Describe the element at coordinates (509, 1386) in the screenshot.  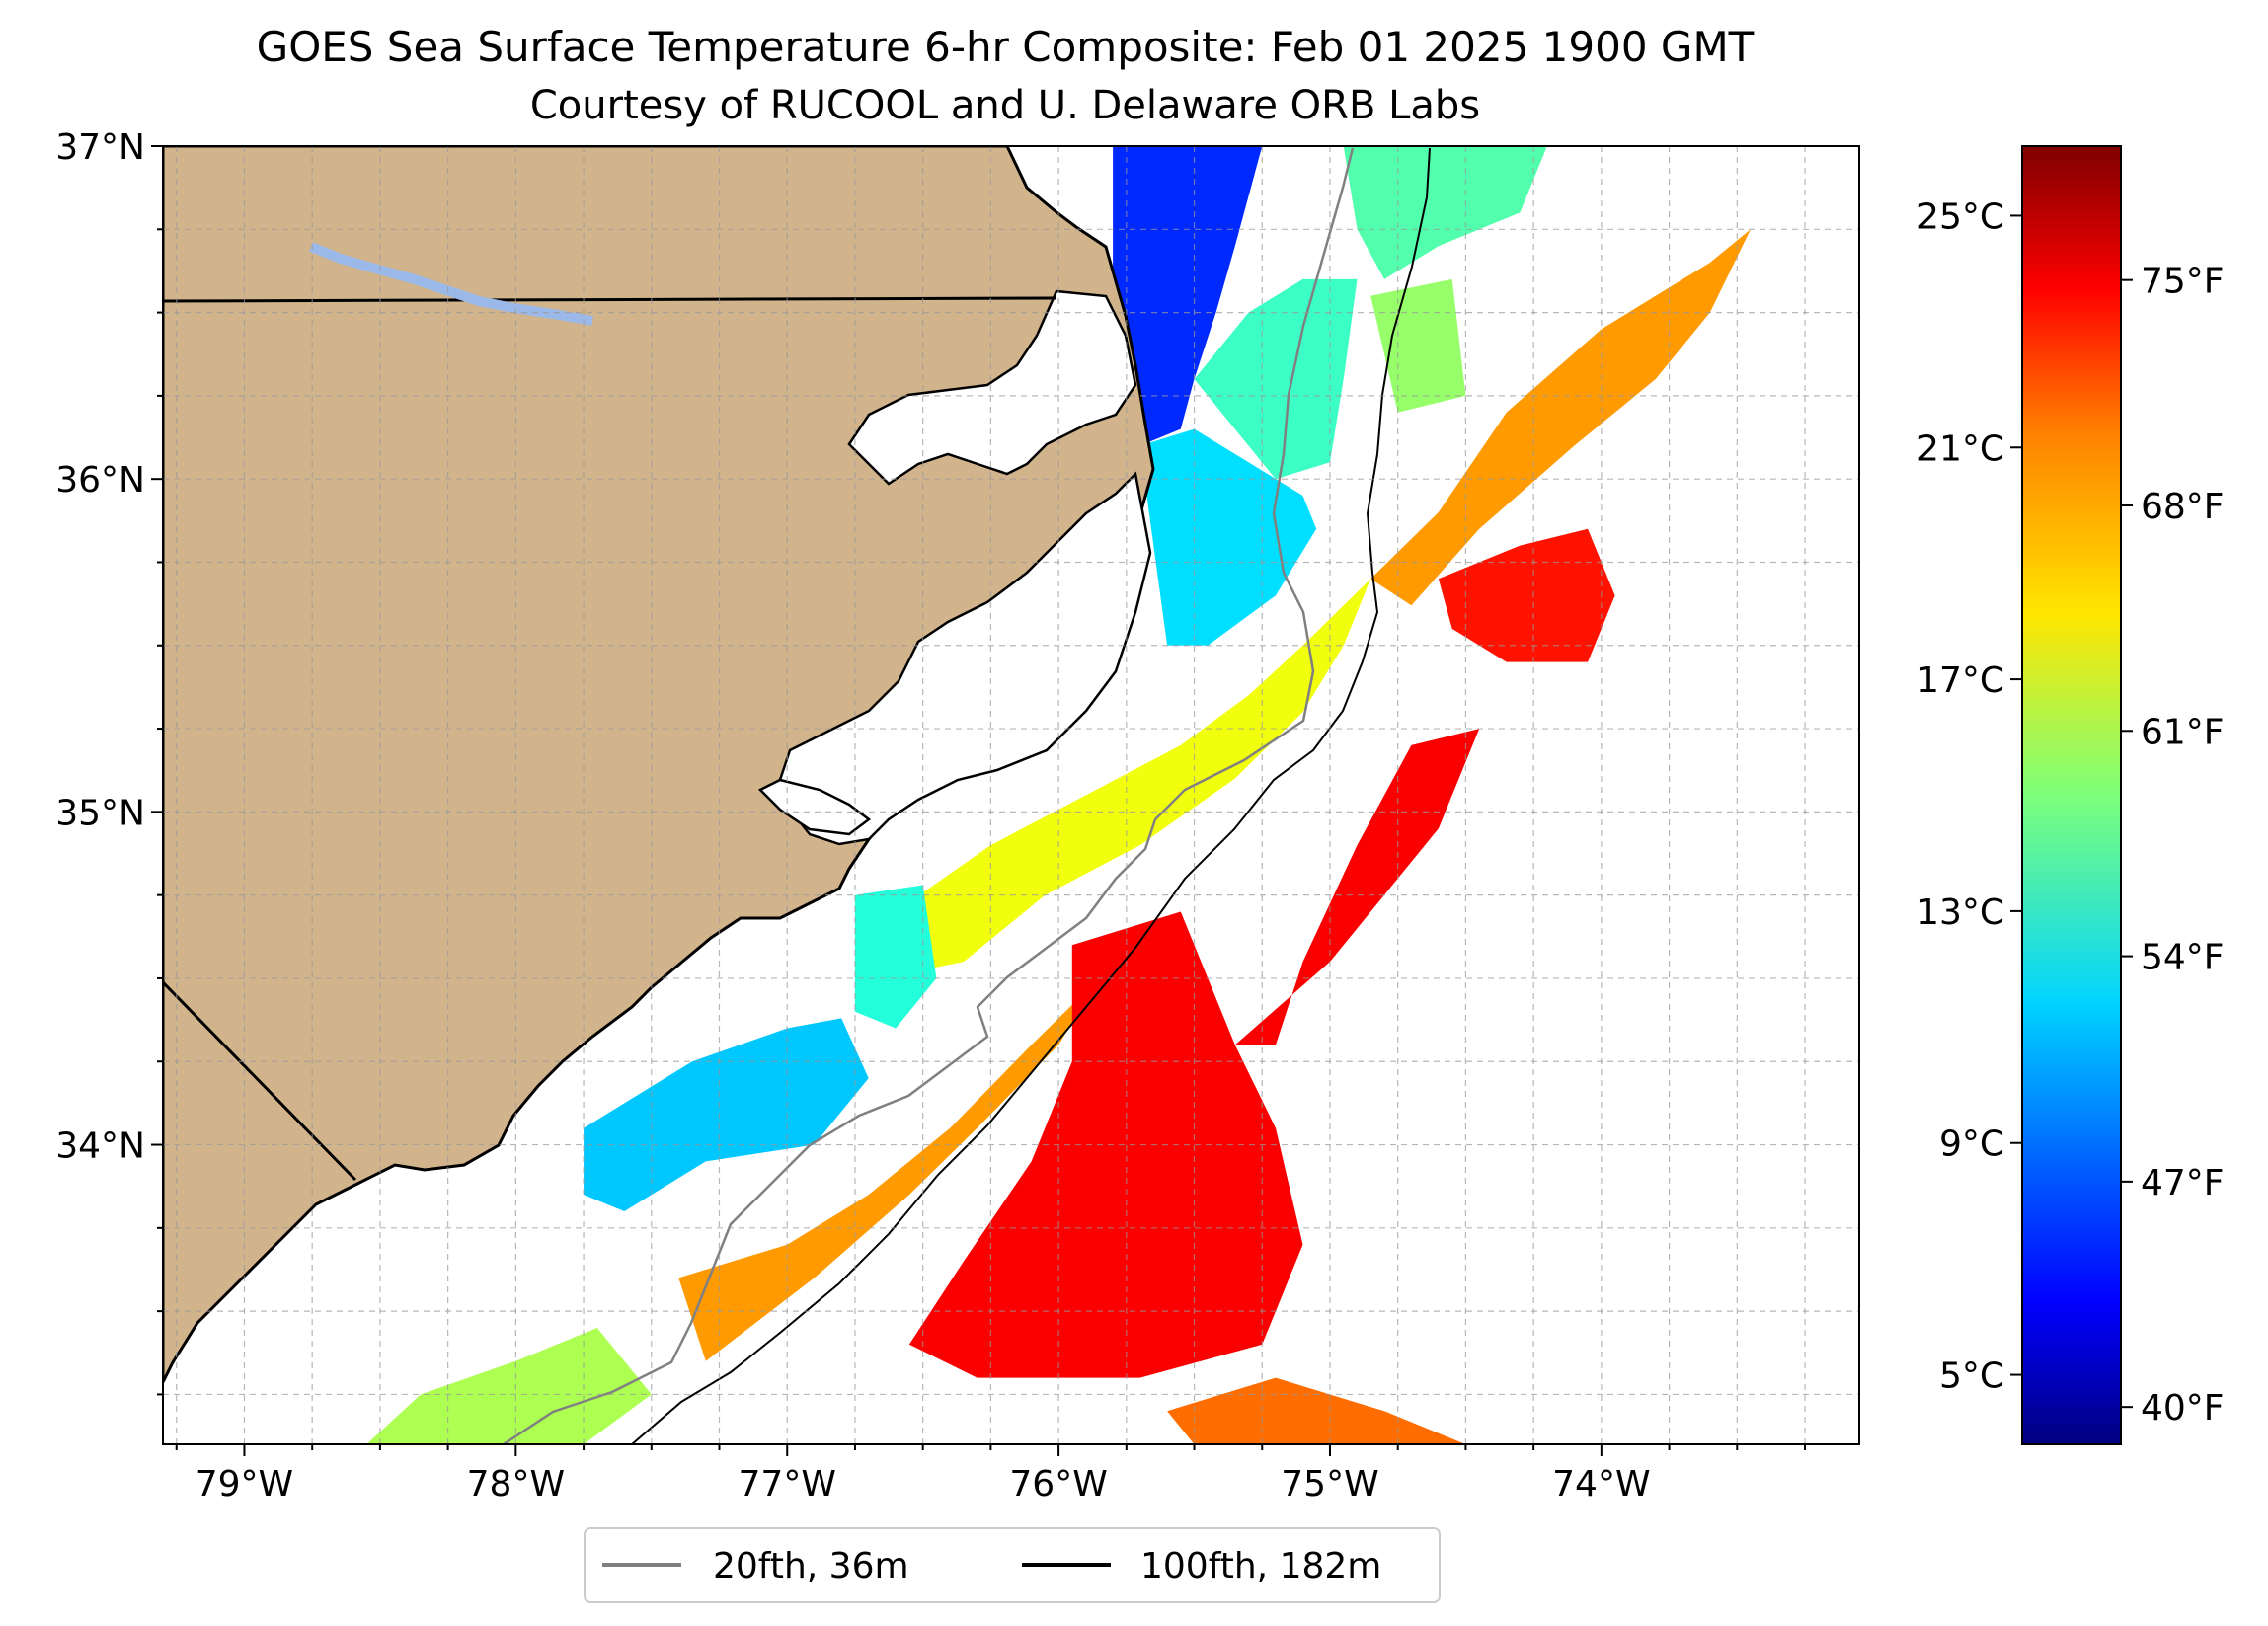
I see `sst-region-southwest-shelf` at that location.